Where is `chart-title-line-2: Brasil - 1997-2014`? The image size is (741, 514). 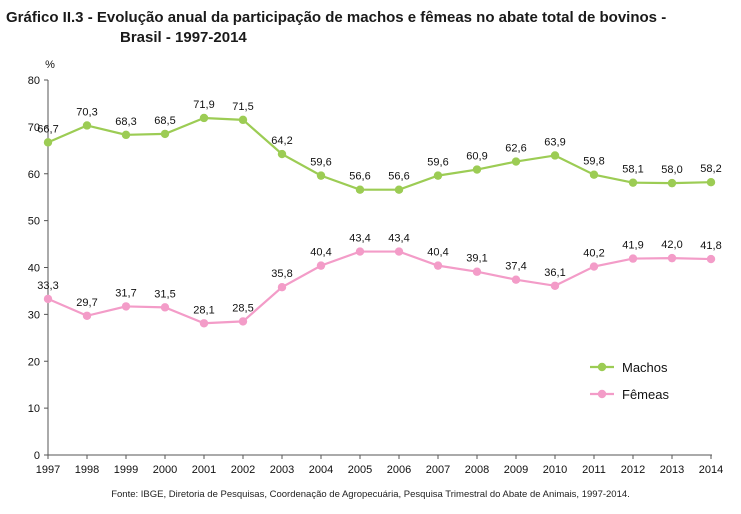 chart-title-line-2: Brasil - 1997-2014 is located at coordinates (183, 37).